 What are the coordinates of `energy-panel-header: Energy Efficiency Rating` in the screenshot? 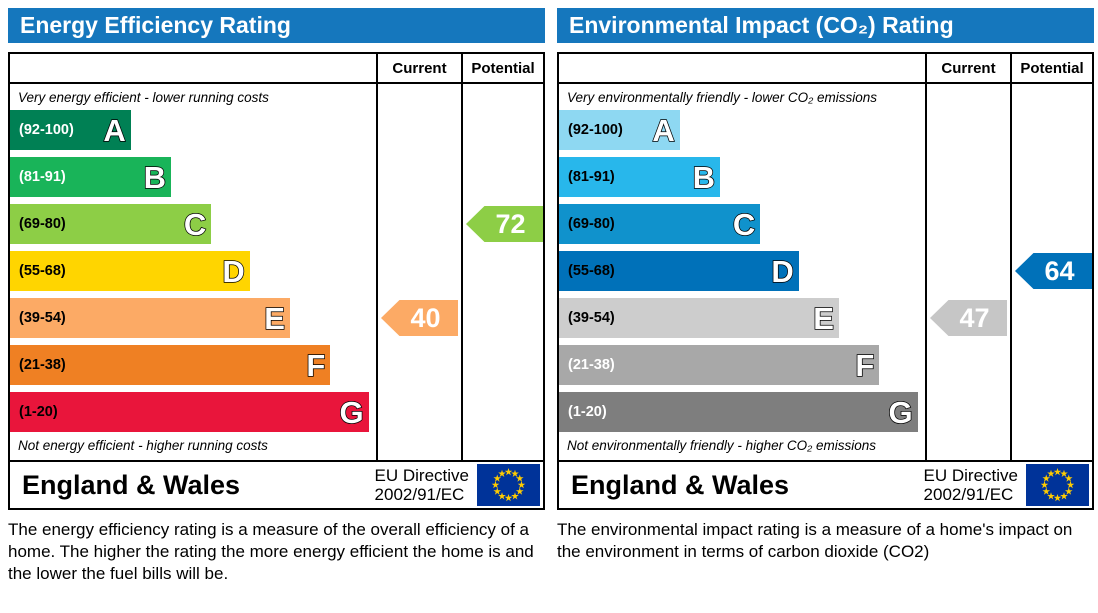 It's located at (276, 25).